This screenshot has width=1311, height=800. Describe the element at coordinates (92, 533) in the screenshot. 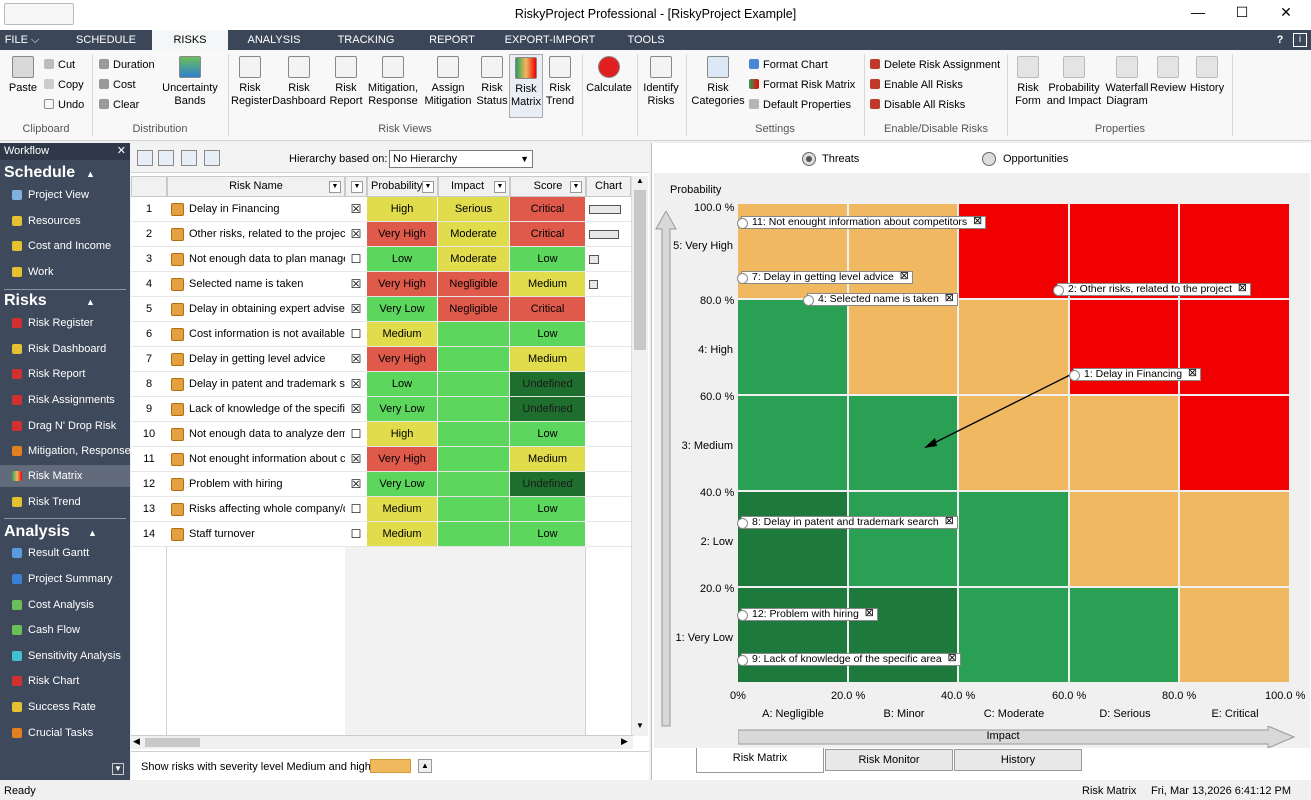

I see `collapse-icon: ▲` at that location.